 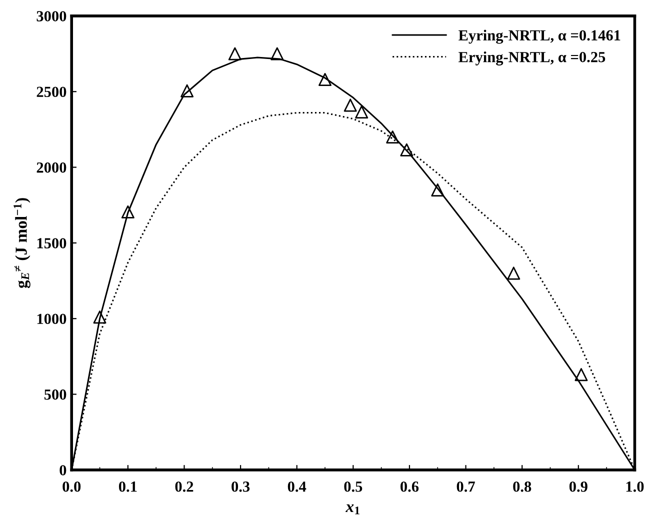 I want to click on x-tick-label: 0.7, so click(x=465, y=486).